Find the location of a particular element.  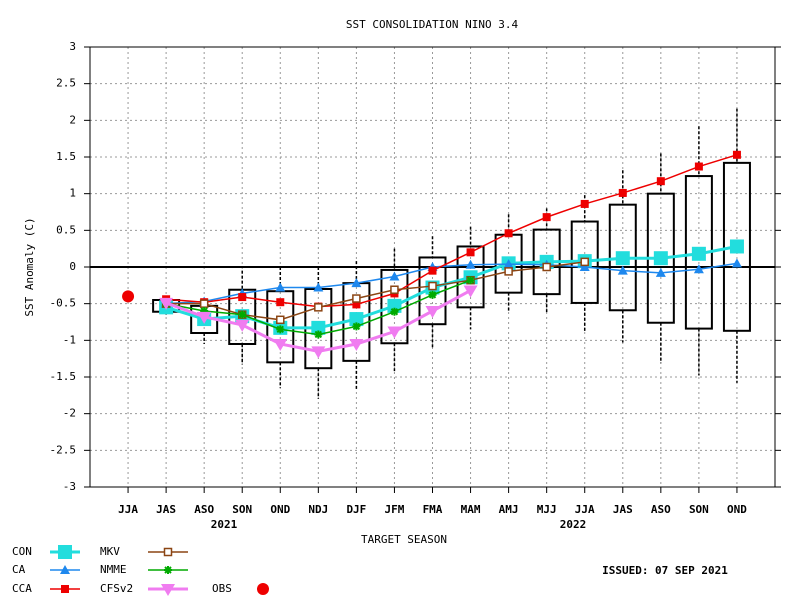

y-tick-label: -1 is located at coordinates (69, 339).